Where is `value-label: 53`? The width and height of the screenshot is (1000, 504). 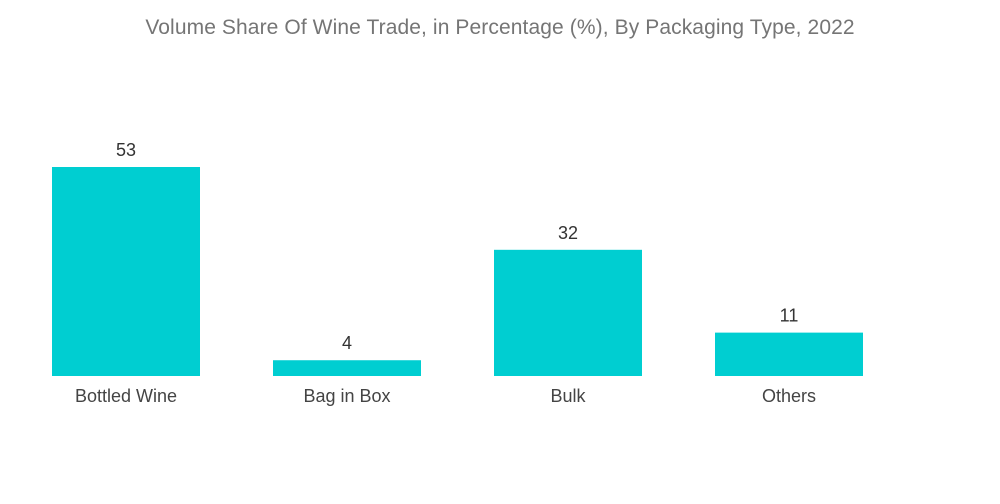
value-label: 53 is located at coordinates (126, 150).